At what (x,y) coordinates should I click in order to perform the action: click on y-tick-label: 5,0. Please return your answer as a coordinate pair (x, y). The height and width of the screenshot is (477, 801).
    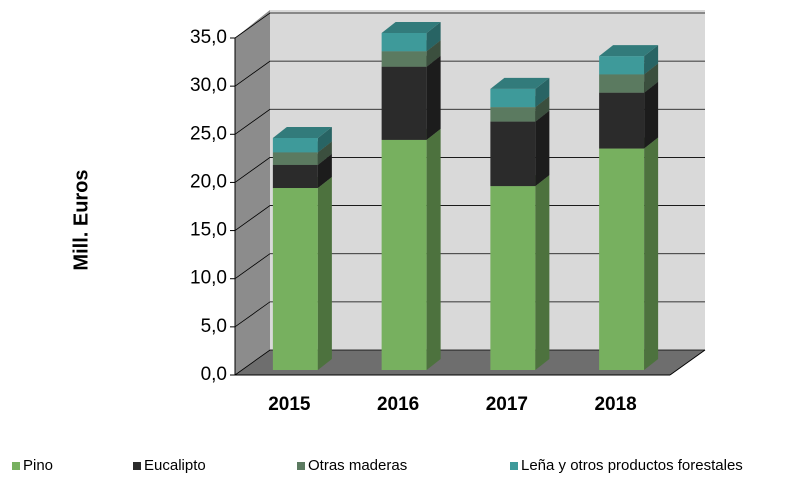
    Looking at the image, I should click on (214, 326).